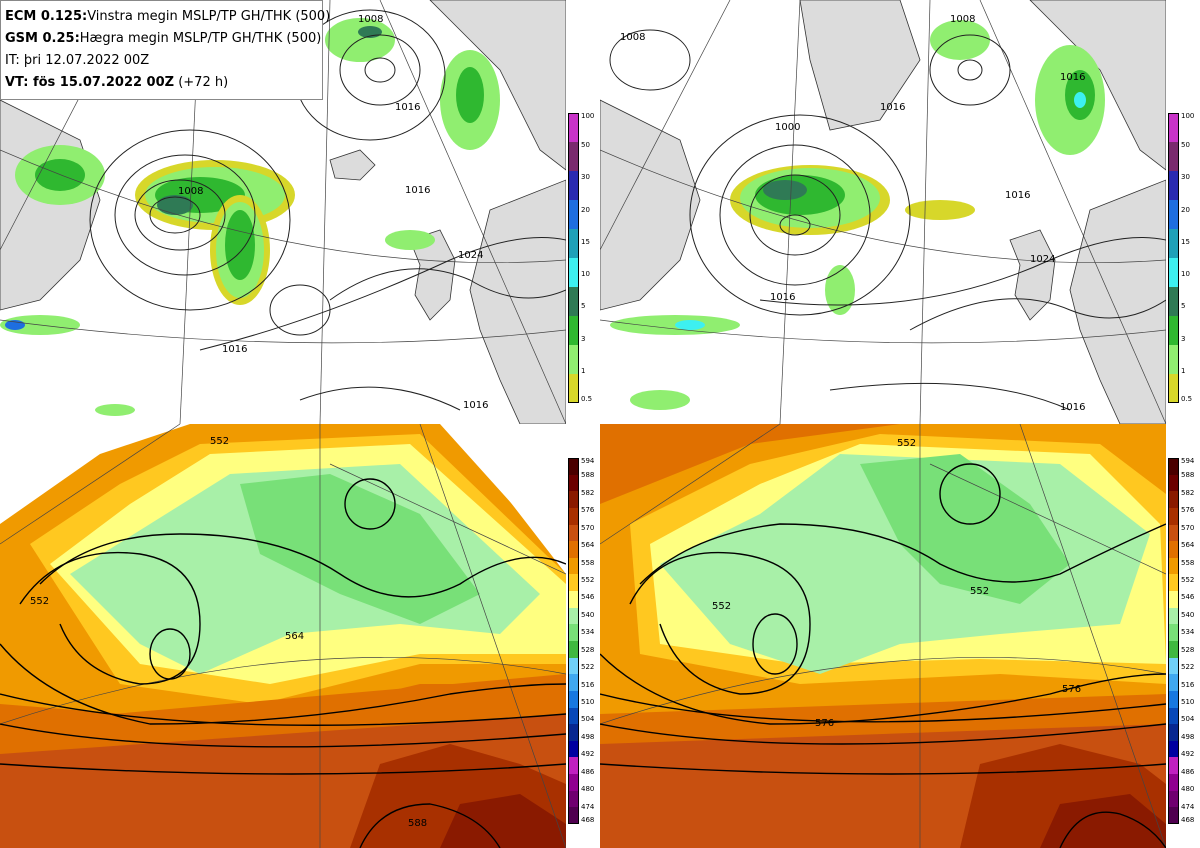 The height and width of the screenshot is (848, 1200). I want to click on colorbar-tick-label: 1, so click(1183, 370).